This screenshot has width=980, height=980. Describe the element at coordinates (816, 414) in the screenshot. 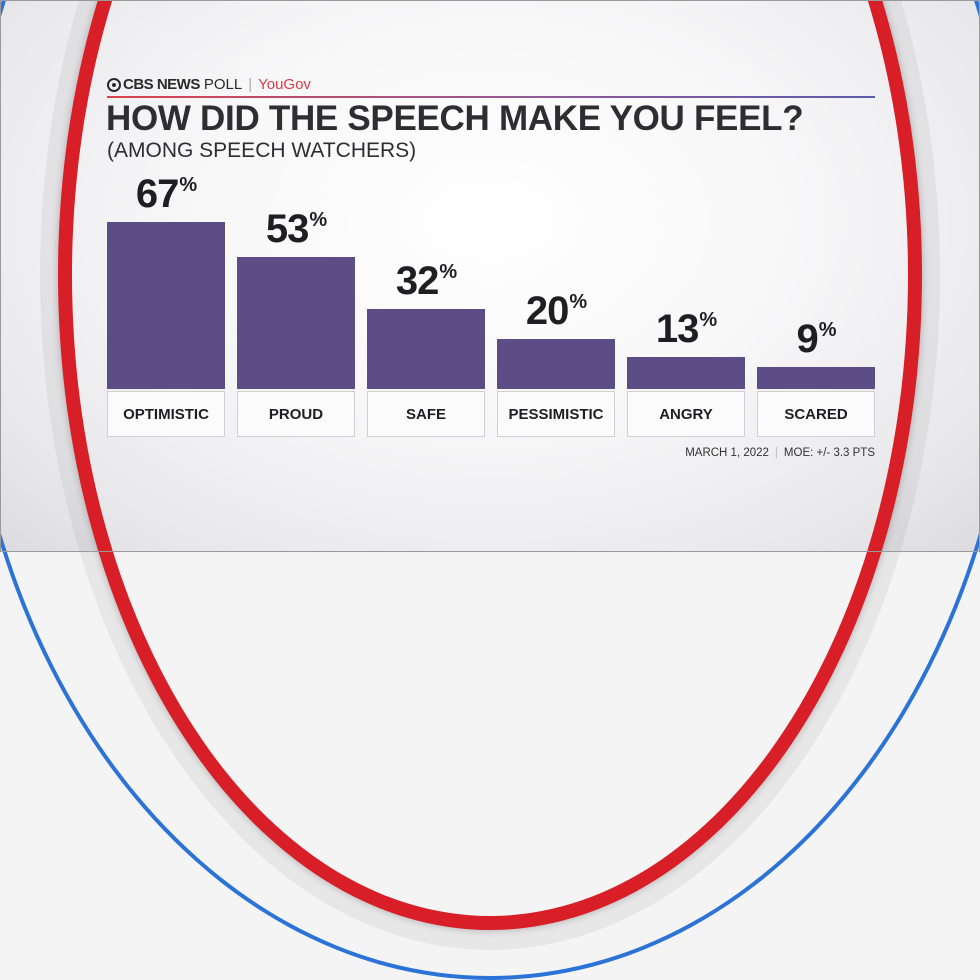

I see `category-label: SCARED` at that location.